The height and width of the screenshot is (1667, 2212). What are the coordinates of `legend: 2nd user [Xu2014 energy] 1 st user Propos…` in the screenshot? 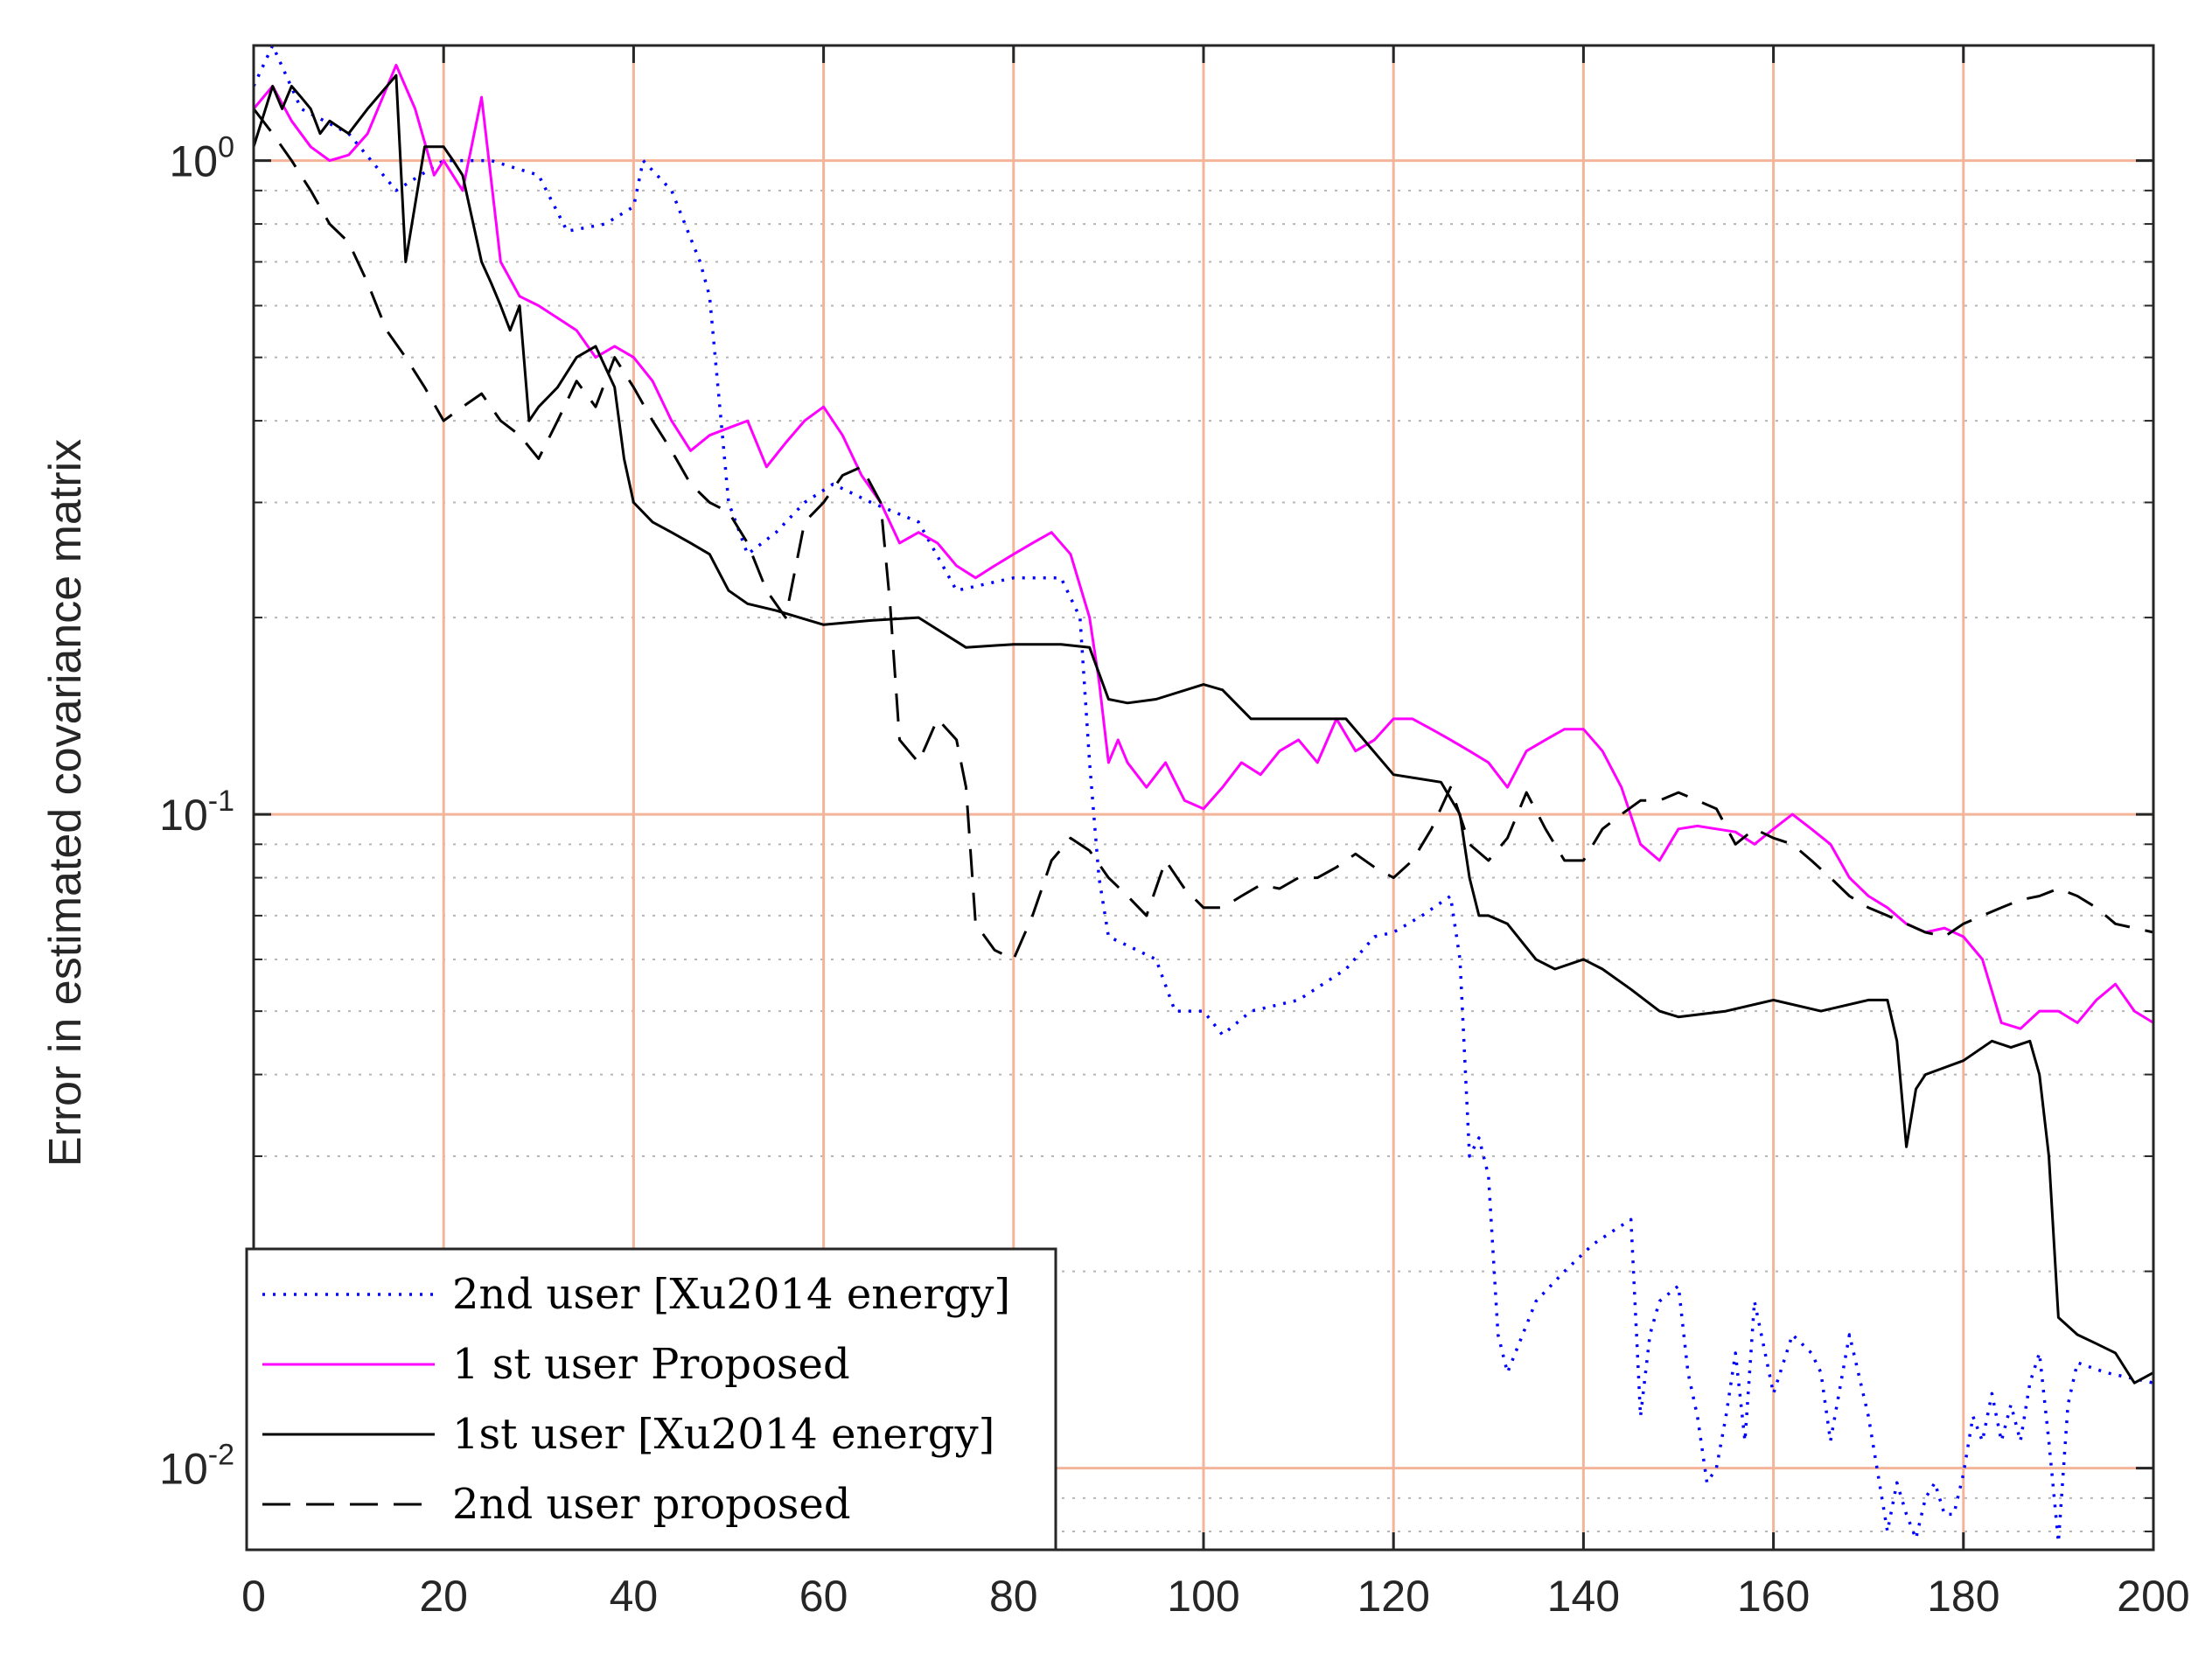 It's located at (651, 1399).